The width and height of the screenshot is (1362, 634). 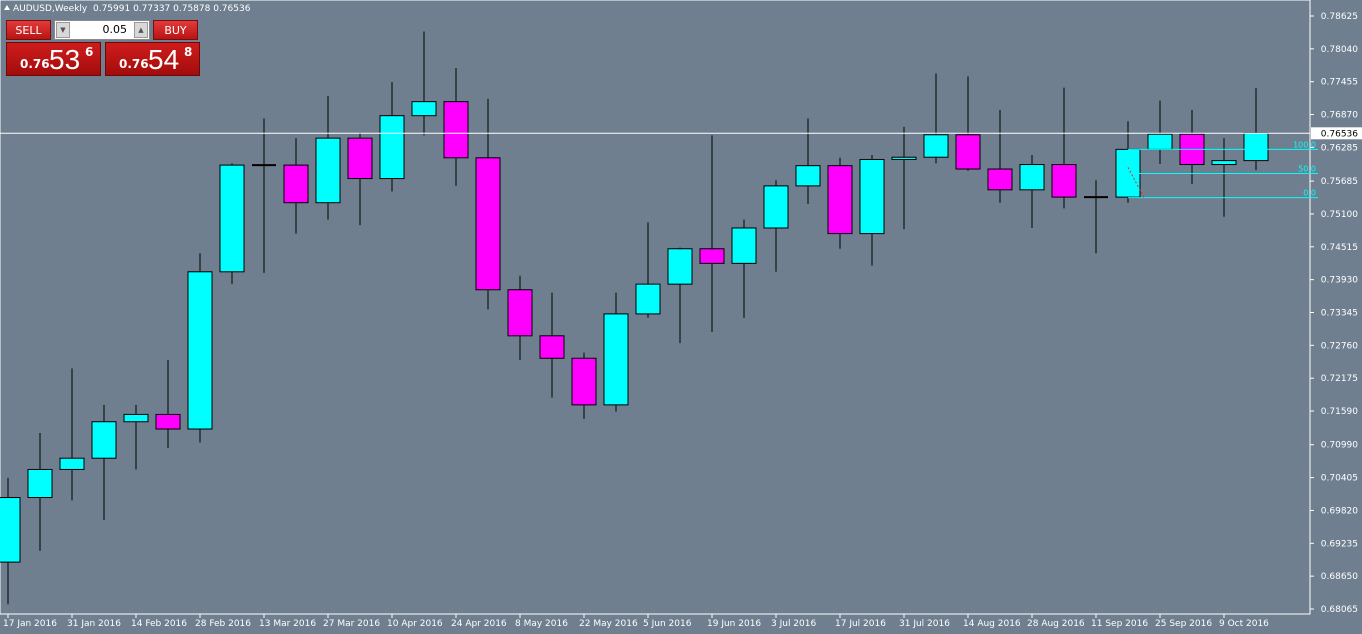 What do you see at coordinates (793, 624) in the screenshot?
I see `x-tick-label: 3 Jul 2016` at bounding box center [793, 624].